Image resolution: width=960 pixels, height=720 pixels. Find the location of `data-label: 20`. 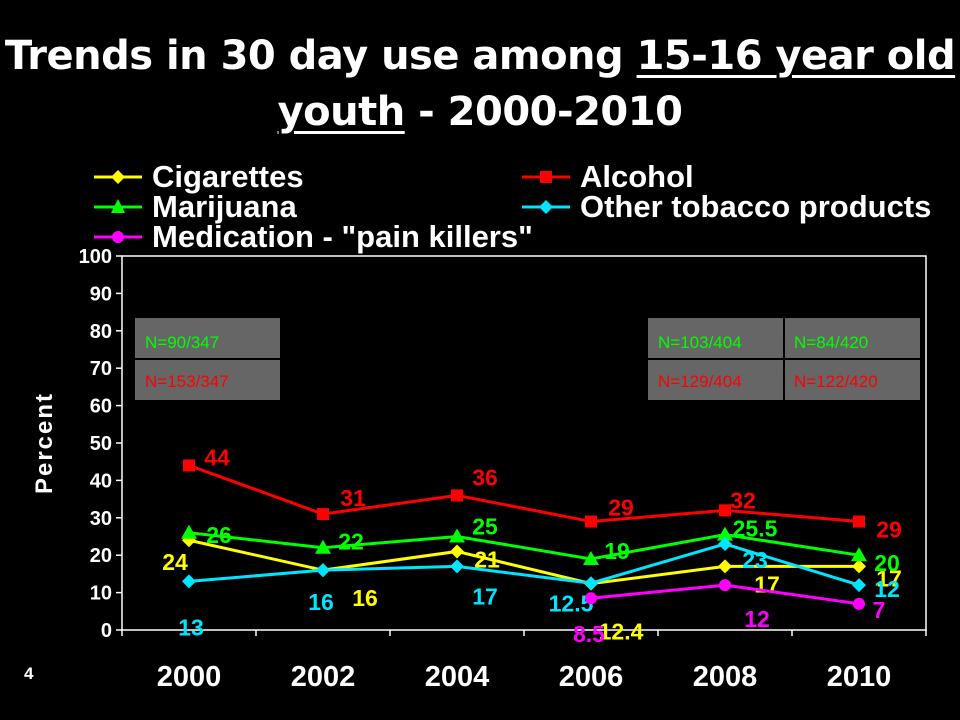

data-label: 20 is located at coordinates (887, 563).